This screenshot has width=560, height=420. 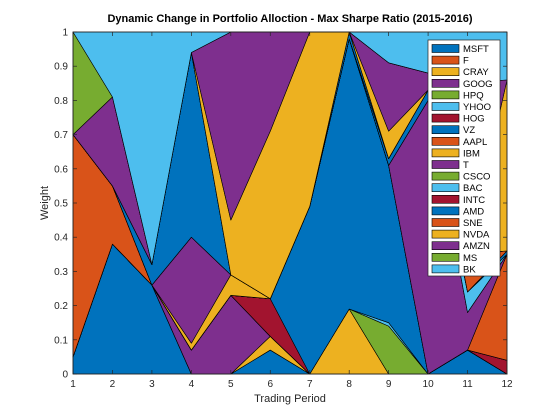 What do you see at coordinates (469, 269) in the screenshot?
I see `legend-label-bk: BK` at bounding box center [469, 269].